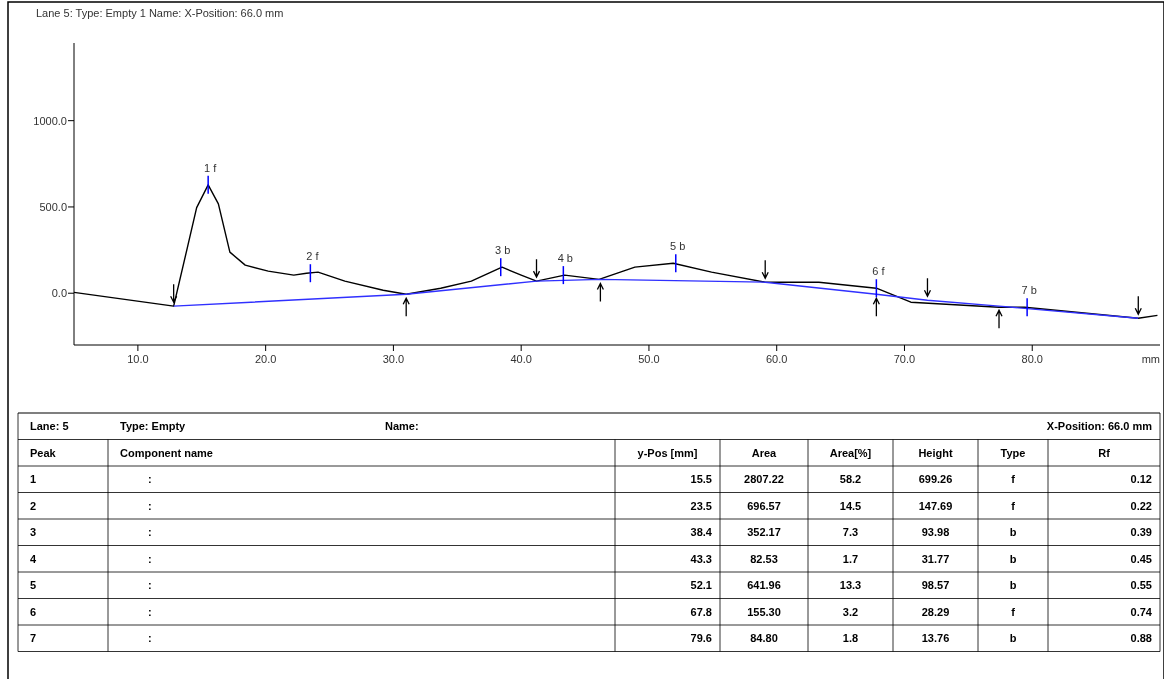  What do you see at coordinates (678, 246) in the screenshot?
I see `annotation: 5 b` at bounding box center [678, 246].